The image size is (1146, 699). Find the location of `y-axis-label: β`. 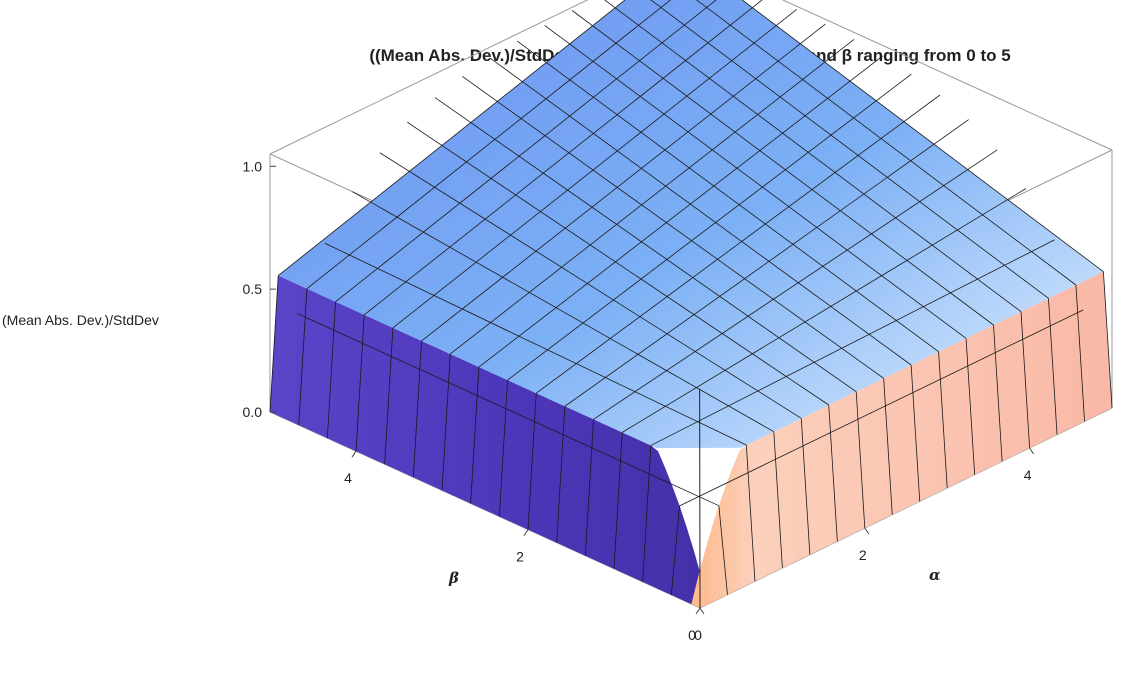

y-axis-label: β is located at coordinates (453, 578).